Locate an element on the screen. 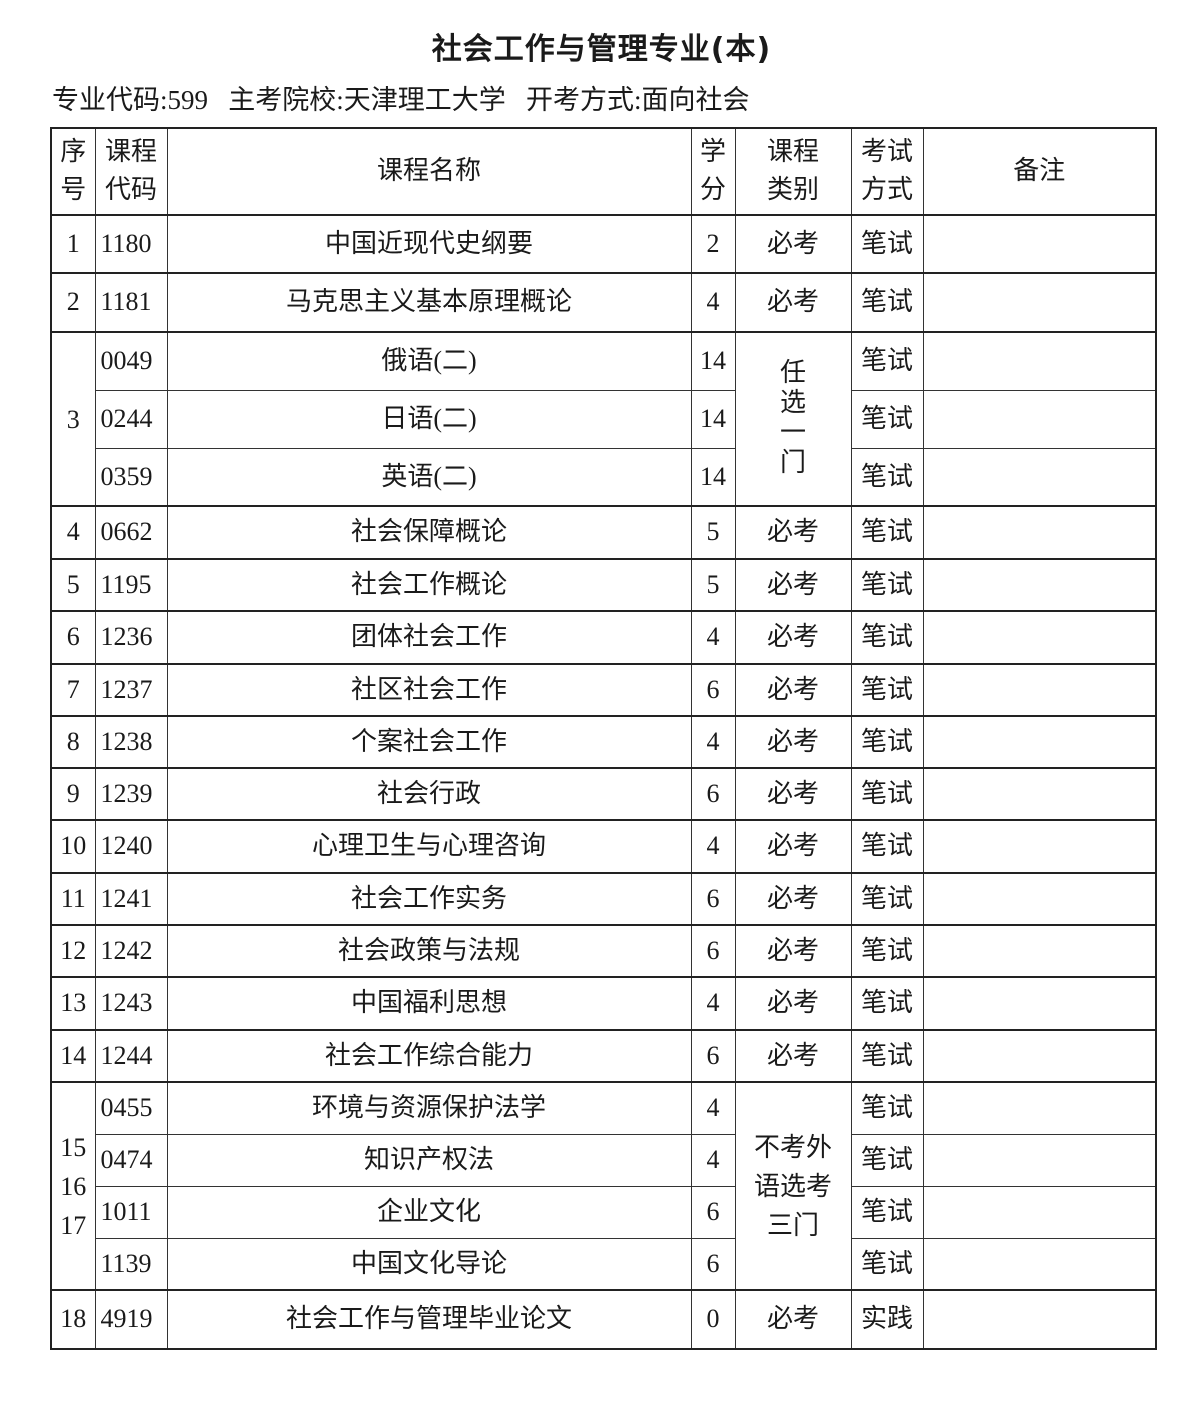  seq-cell: 7 is located at coordinates (73, 690).